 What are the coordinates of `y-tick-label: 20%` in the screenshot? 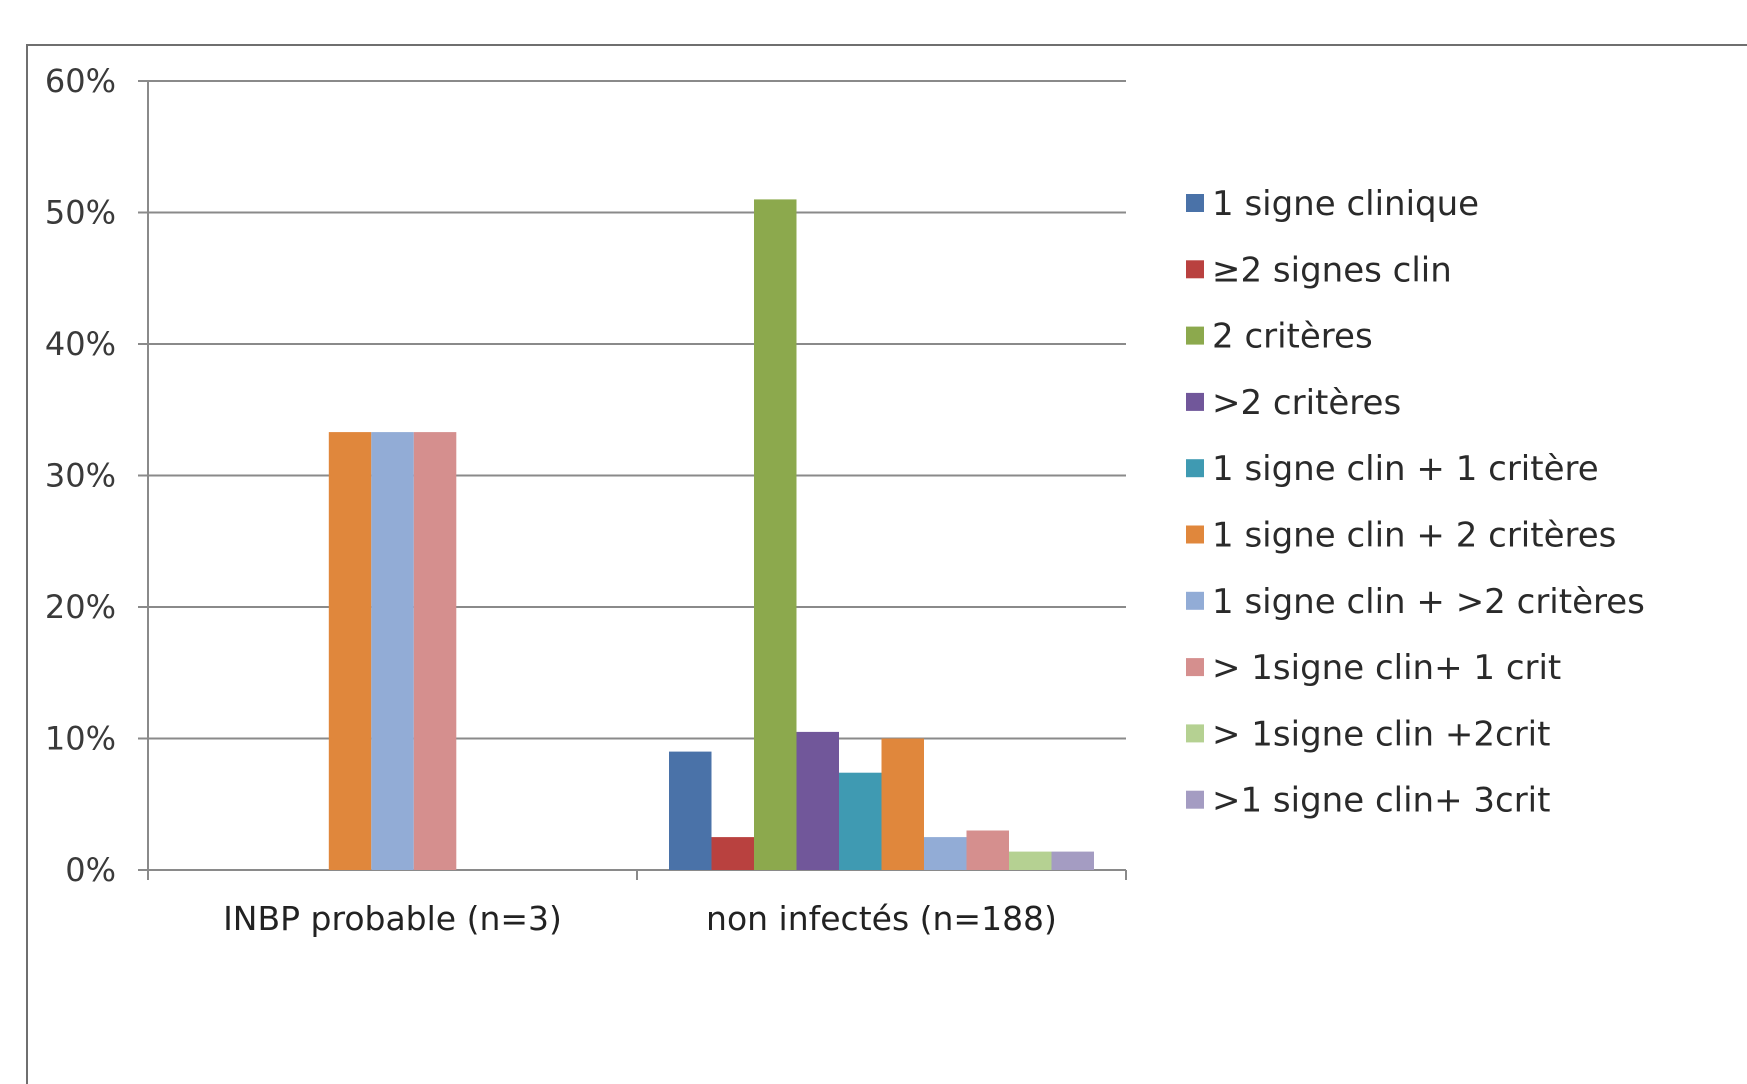 It's located at (80, 607).